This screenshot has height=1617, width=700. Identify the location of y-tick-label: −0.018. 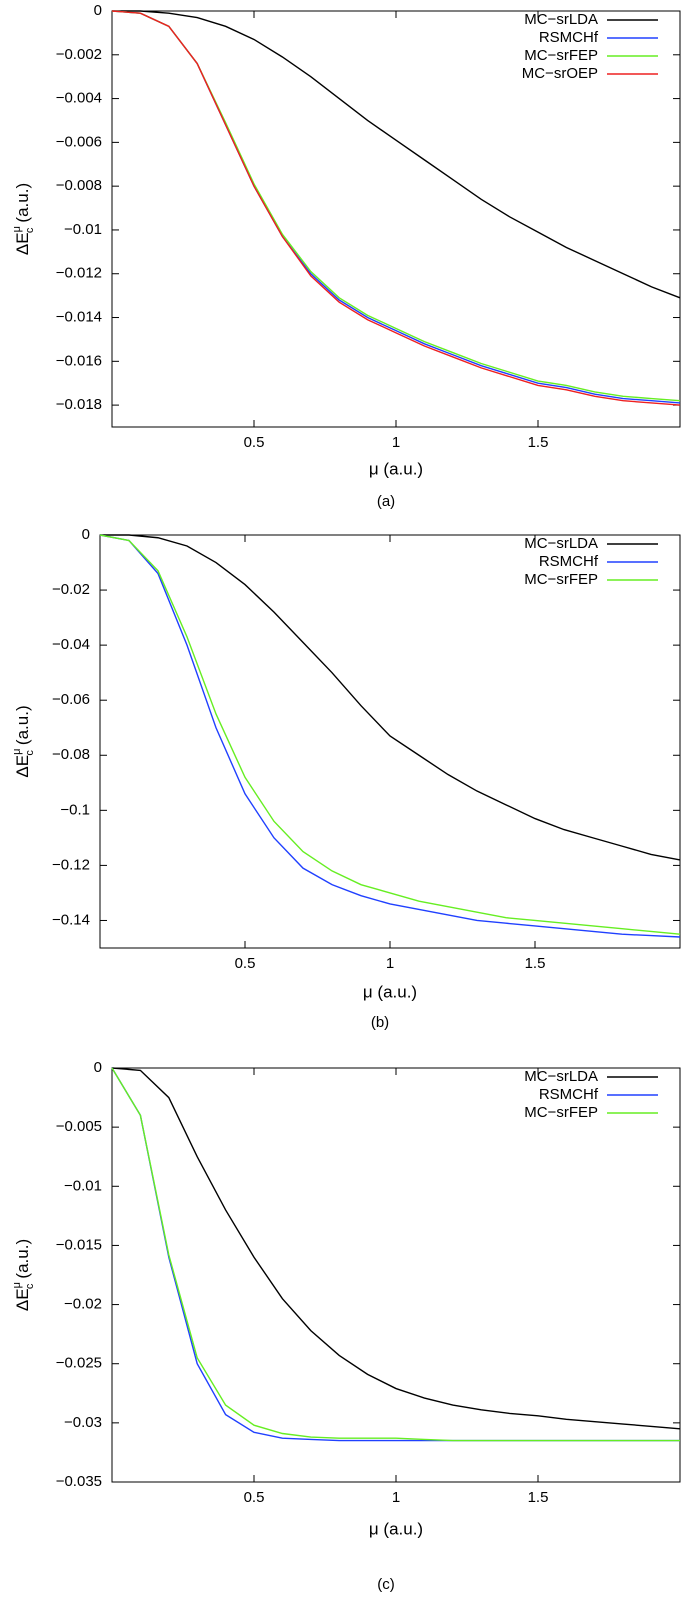
(79, 404).